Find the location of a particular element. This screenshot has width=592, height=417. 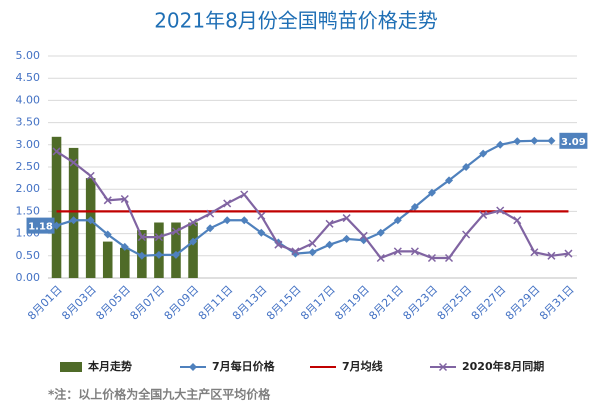

x-tick-label: 8月17日 is located at coordinates (318, 303).